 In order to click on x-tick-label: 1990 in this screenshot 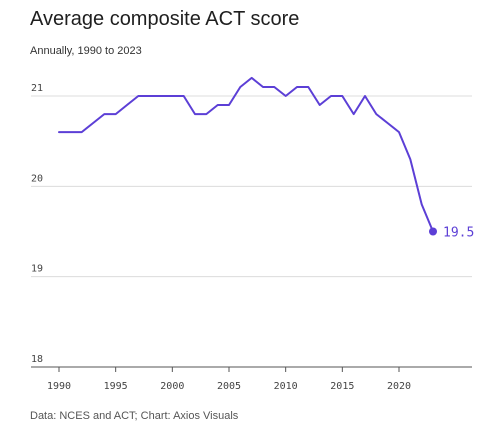, I will do `click(59, 386)`.